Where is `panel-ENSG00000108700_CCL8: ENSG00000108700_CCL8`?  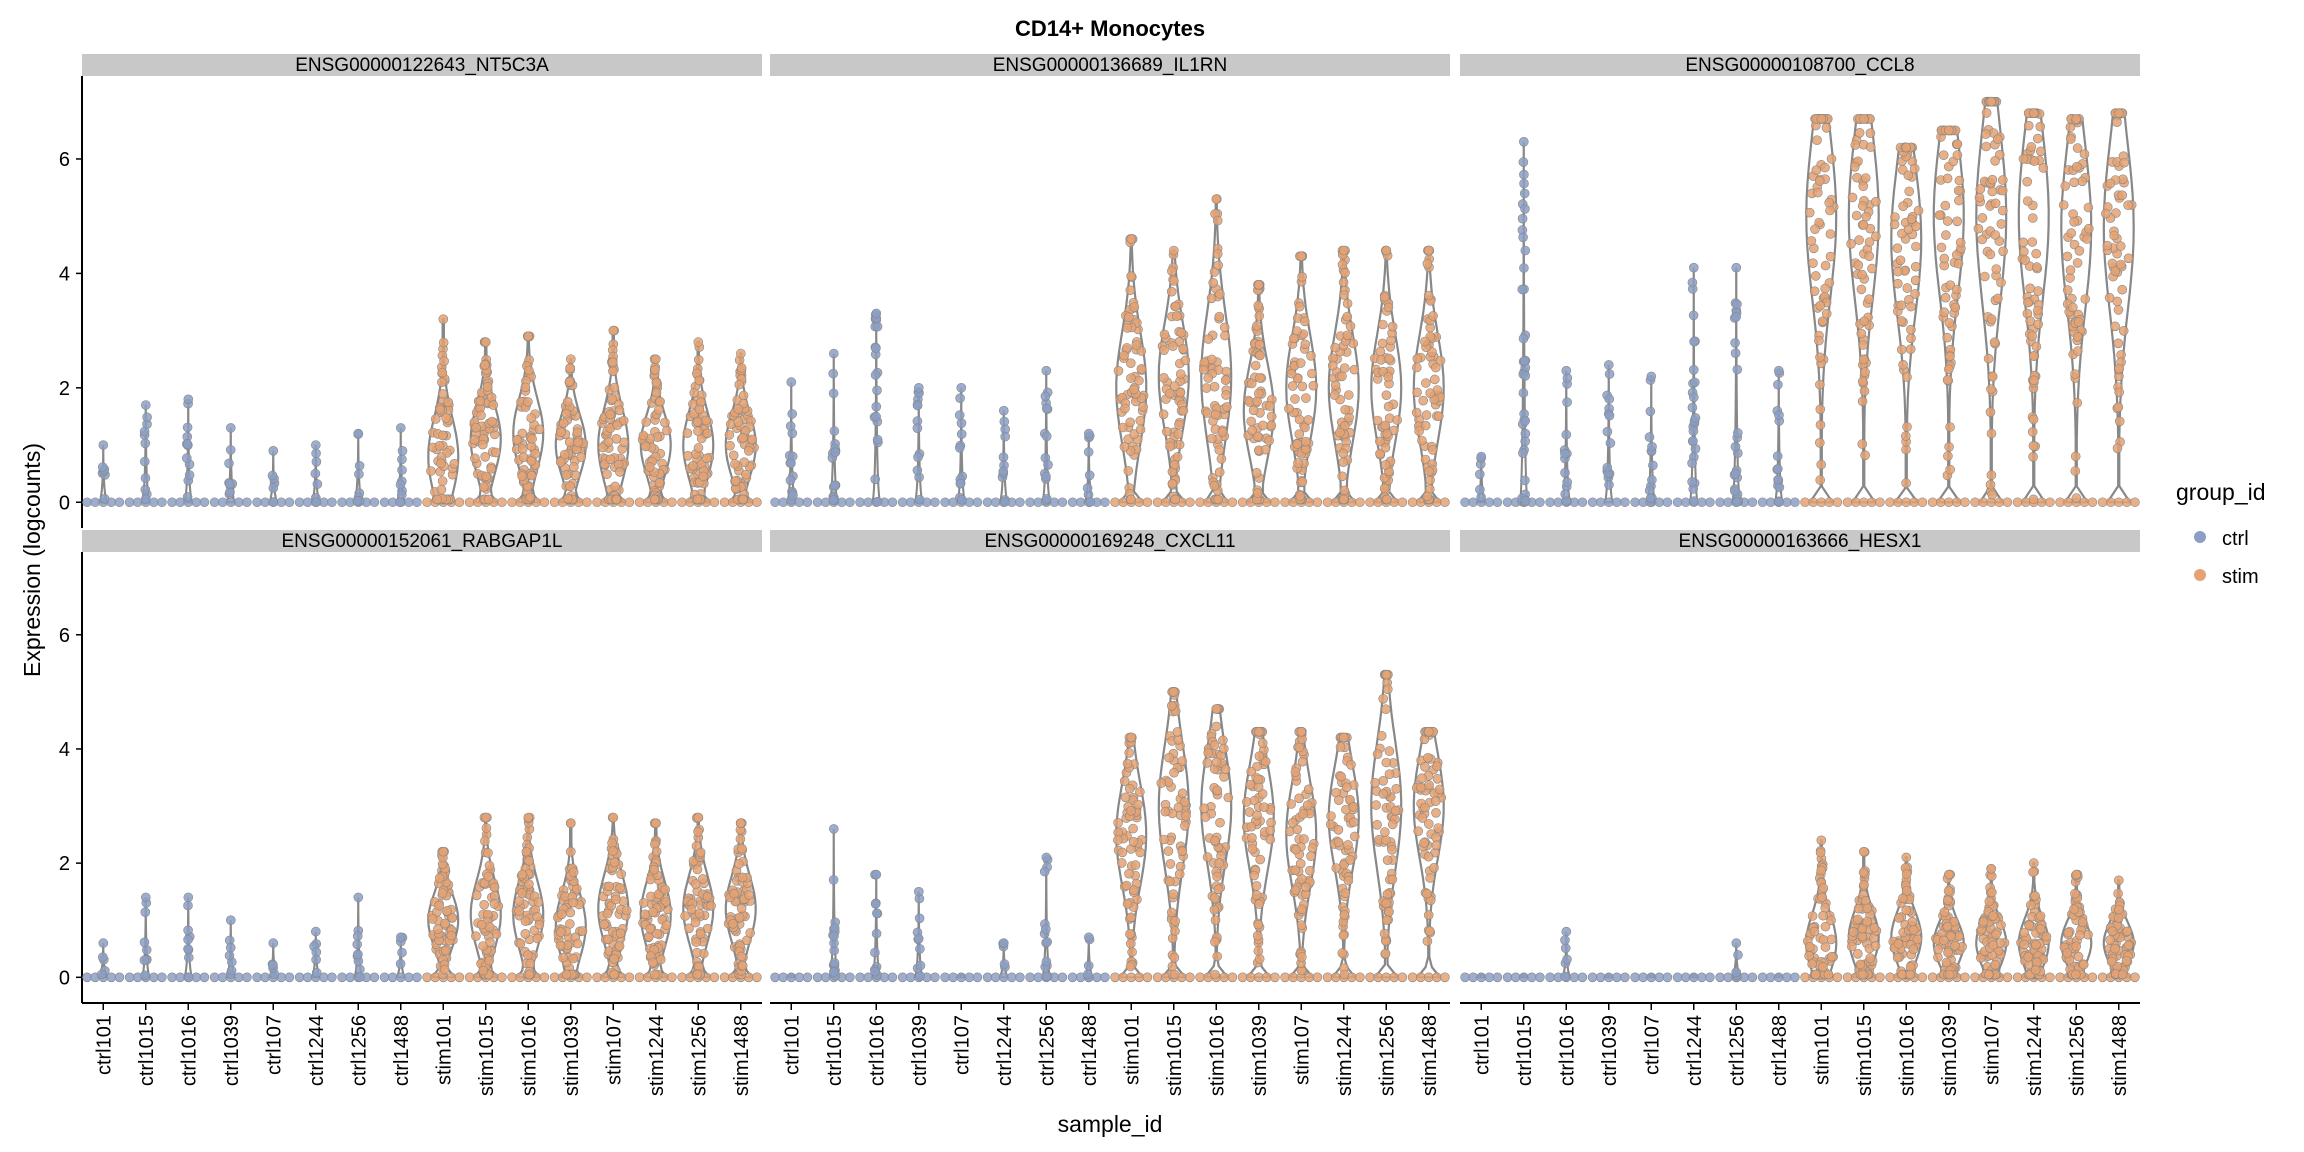
panel-ENSG00000108700_CCL8: ENSG00000108700_CCL8 is located at coordinates (1800, 281).